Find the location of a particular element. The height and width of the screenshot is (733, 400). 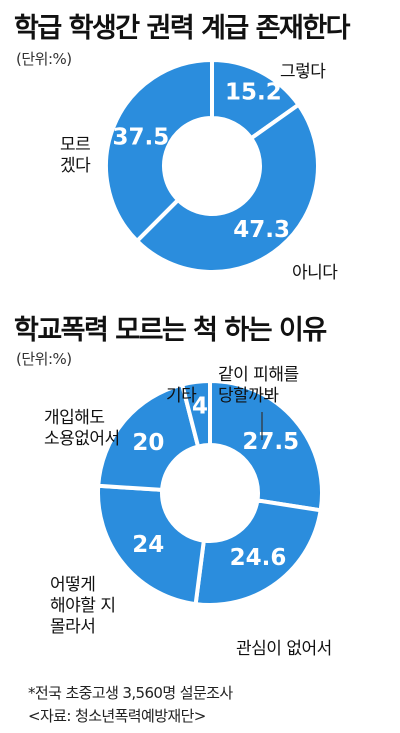

slice-value-label-0: 15.2 is located at coordinates (253, 93).